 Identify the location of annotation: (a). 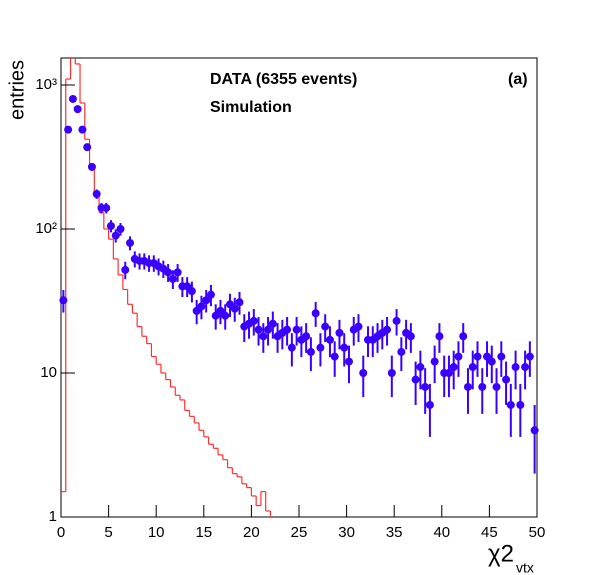
(518, 79).